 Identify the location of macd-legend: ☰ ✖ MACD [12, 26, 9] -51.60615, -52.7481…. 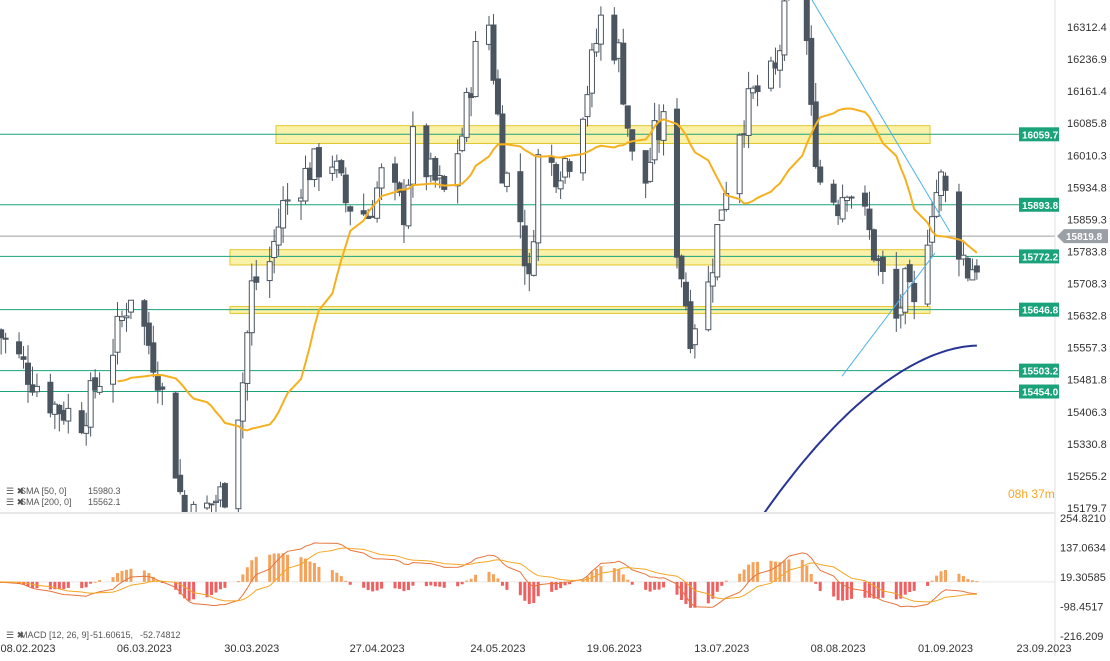
(93, 635).